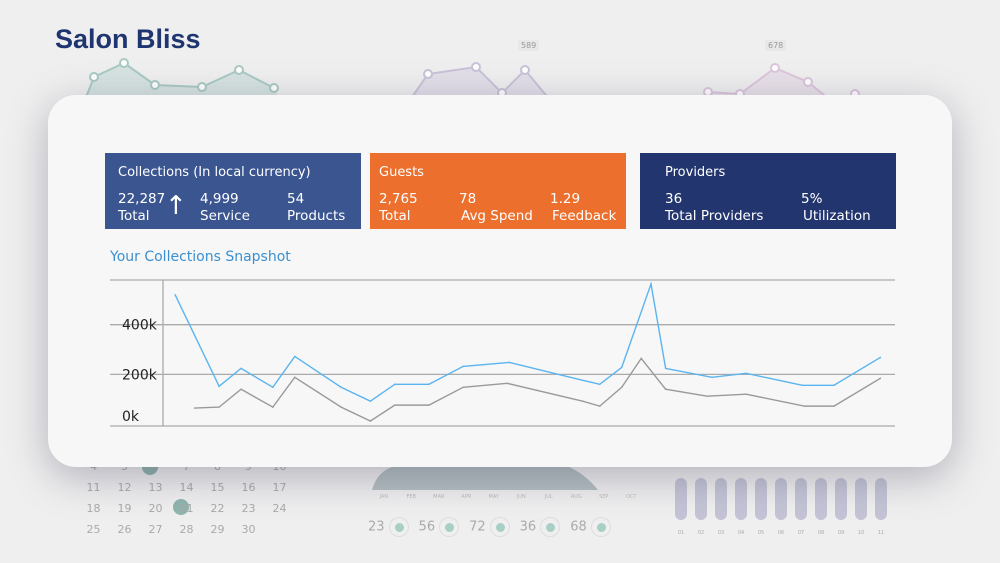  Describe the element at coordinates (217, 508) in the screenshot. I see `calendar-day: 22` at that location.